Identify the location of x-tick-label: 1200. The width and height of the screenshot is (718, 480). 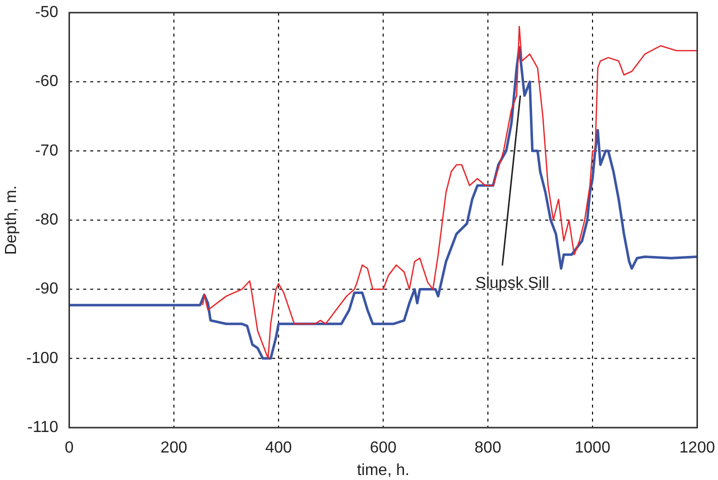
(697, 448).